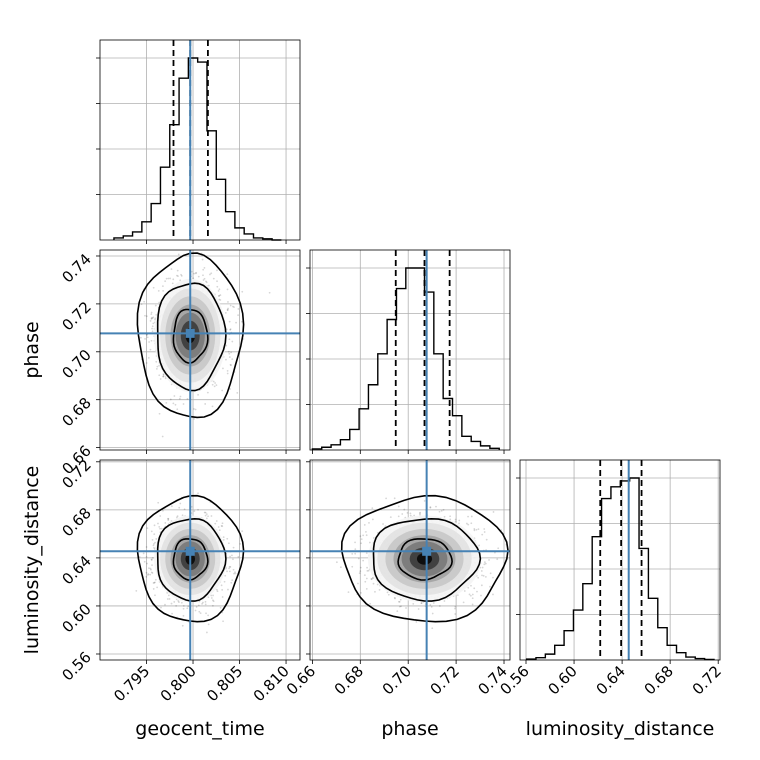 Image resolution: width=760 pixels, height=760 pixels. Describe the element at coordinates (200, 350) in the screenshot. I see `panel-geocent_time-phase` at that location.